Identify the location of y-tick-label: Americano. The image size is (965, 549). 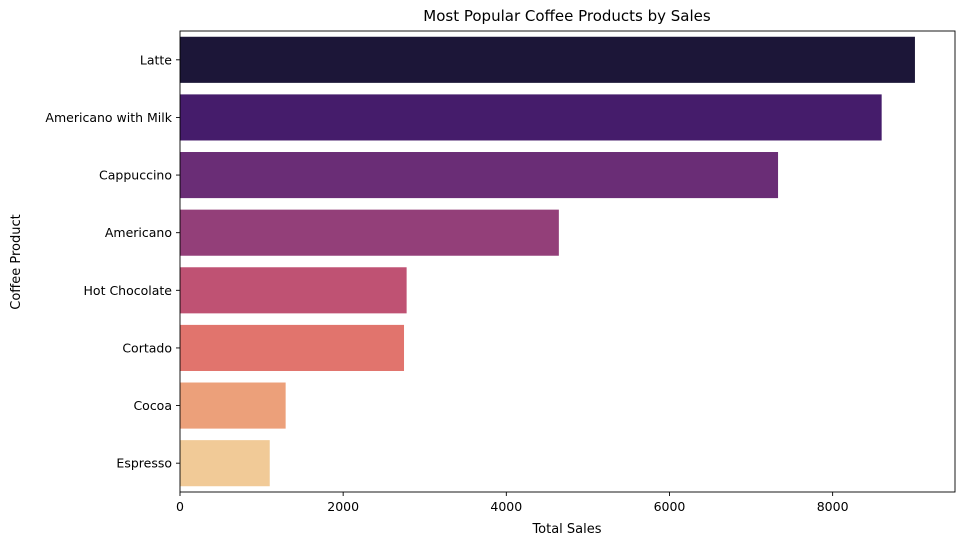
(138, 232).